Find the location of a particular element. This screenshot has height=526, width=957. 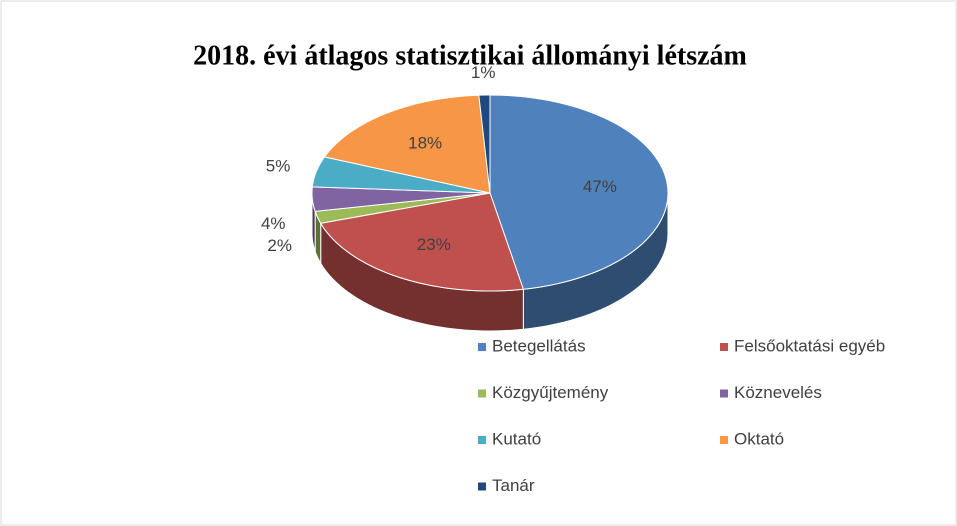

data-label: 4% is located at coordinates (273, 223).